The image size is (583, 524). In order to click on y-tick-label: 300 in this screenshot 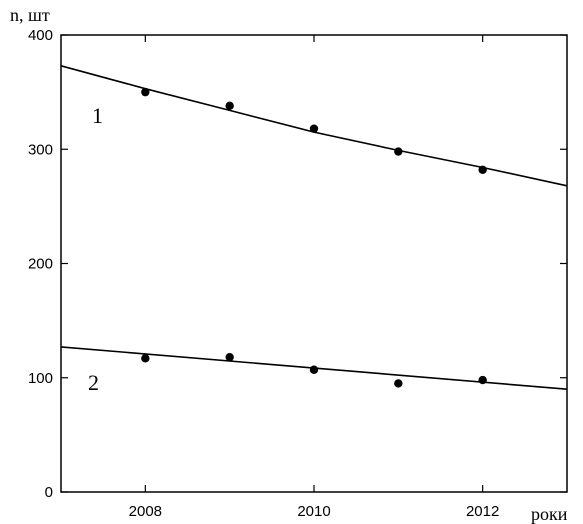, I will do `click(40, 149)`.